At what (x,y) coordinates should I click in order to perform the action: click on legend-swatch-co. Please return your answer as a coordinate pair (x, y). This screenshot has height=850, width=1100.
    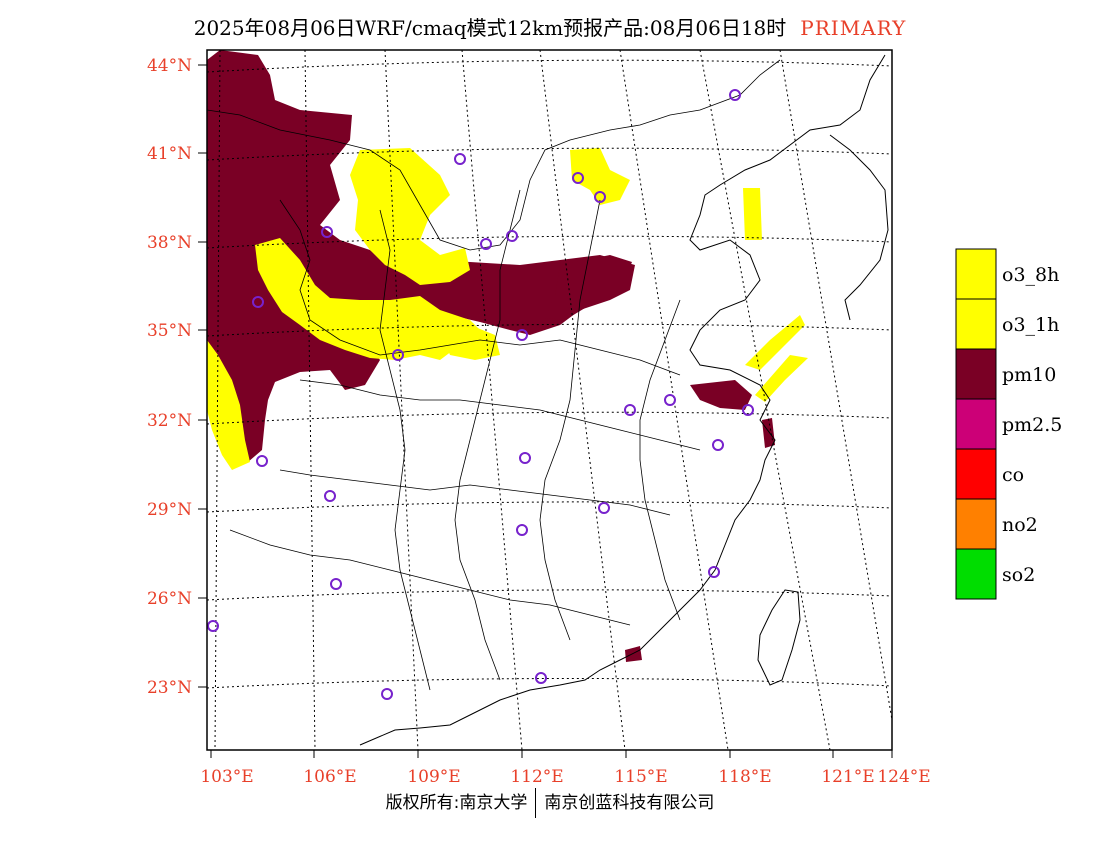
    Looking at the image, I should click on (976, 474).